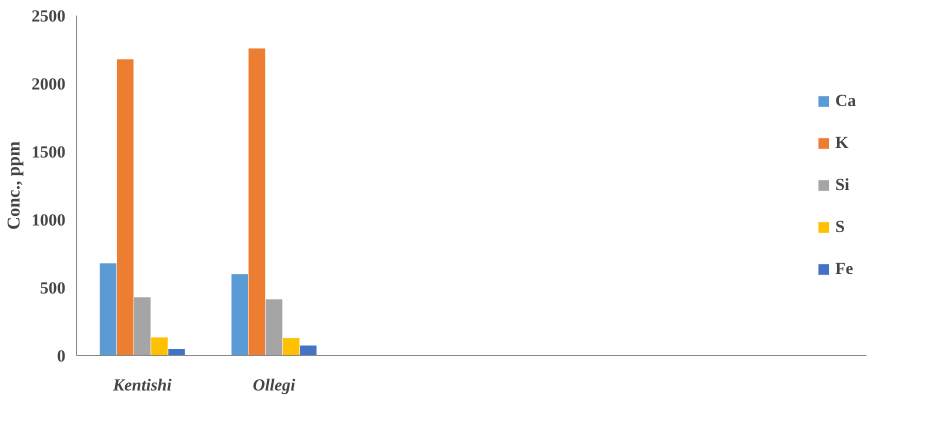 Image resolution: width=938 pixels, height=423 pixels. Describe the element at coordinates (49, 84) in the screenshot. I see `y-tick-label: 2000` at that location.